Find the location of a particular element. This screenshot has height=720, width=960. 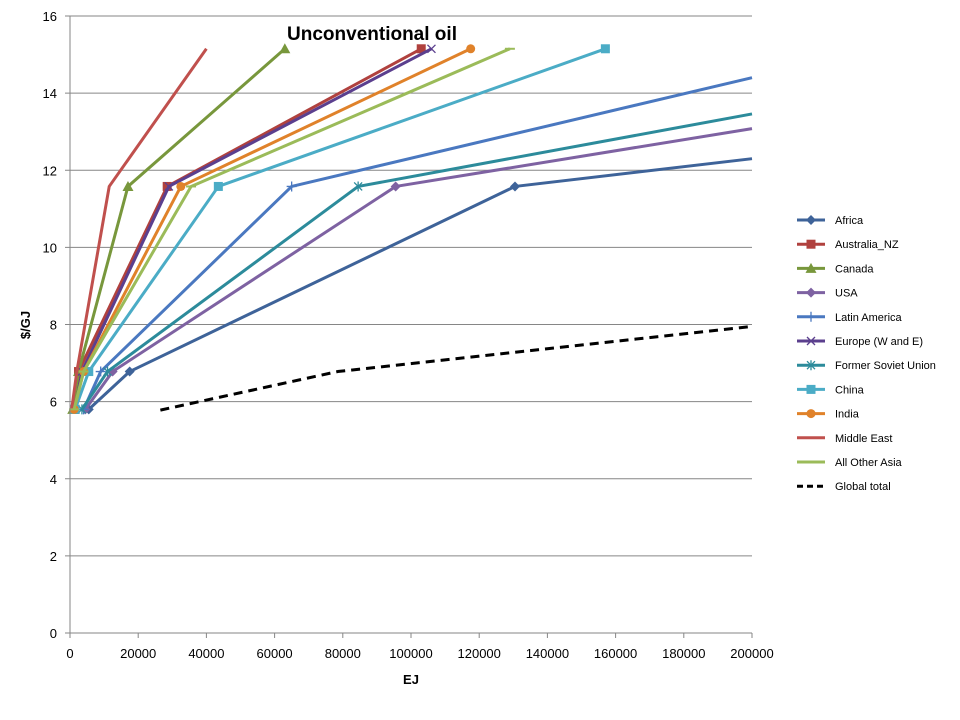

y-tick-label: 8 is located at coordinates (53, 325).